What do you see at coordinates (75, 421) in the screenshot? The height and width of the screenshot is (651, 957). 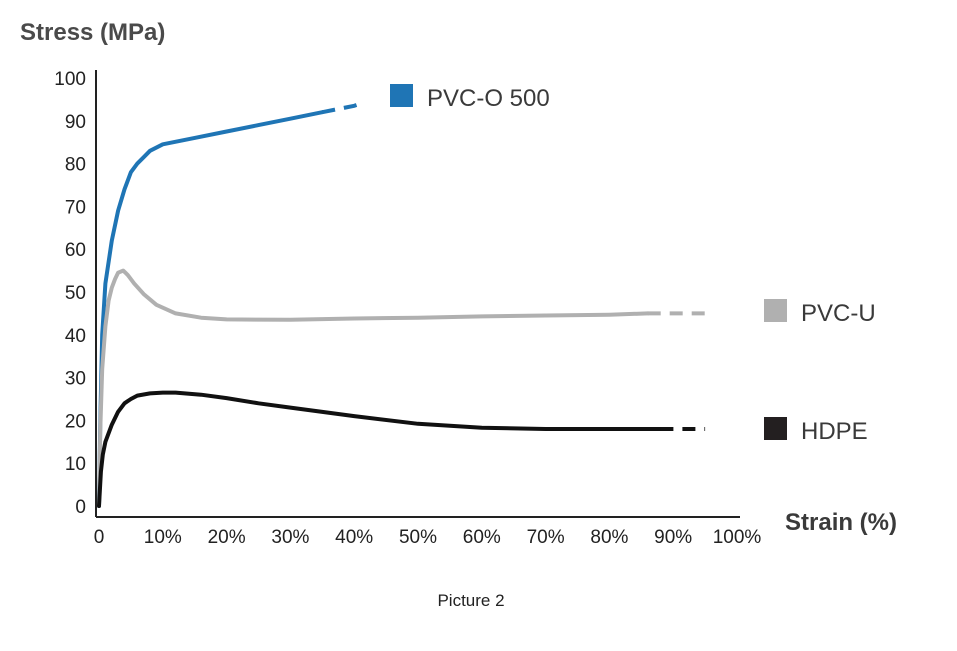 I see `y-tick-label: 20` at bounding box center [75, 421].